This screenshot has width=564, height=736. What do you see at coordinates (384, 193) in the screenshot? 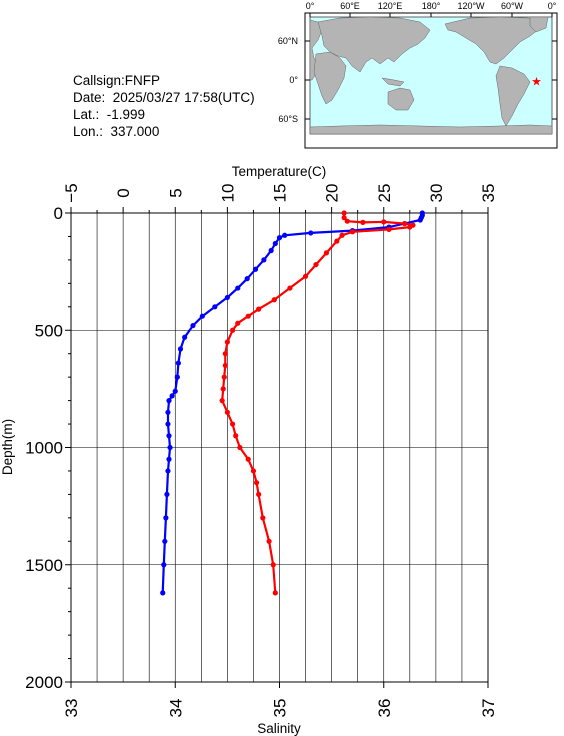
I see `top-tick-label: 25` at bounding box center [384, 193].